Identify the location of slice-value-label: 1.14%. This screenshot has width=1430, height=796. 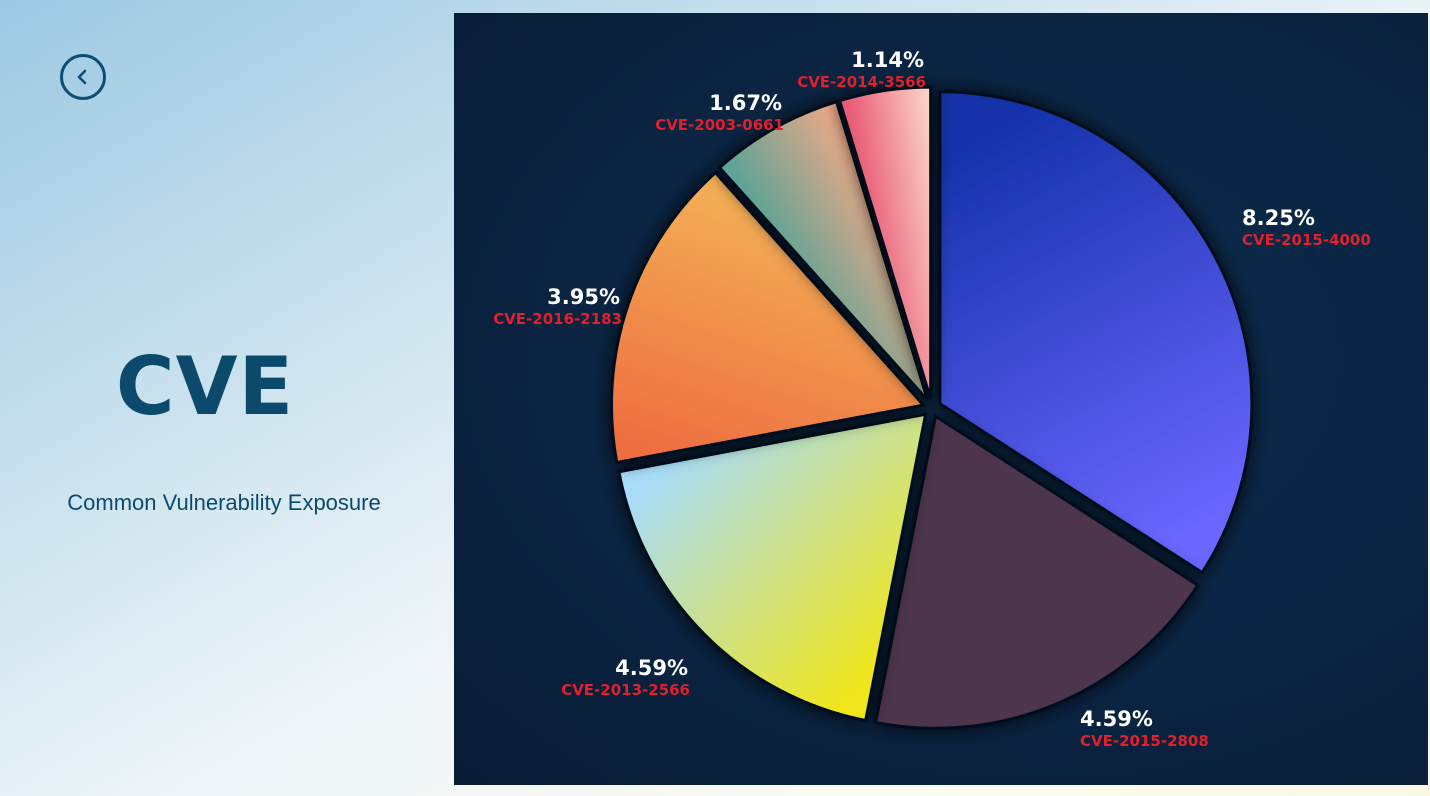
(887, 60).